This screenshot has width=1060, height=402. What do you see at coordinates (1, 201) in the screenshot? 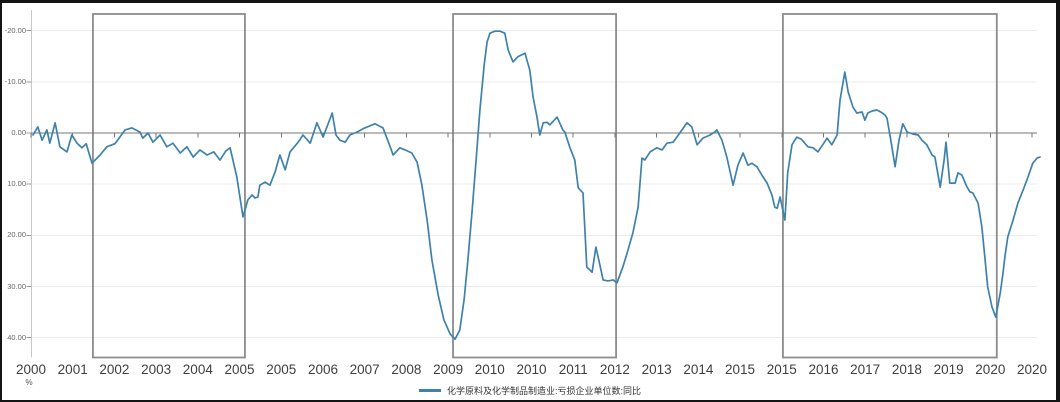
I see `window-border-left` at bounding box center [1, 201].